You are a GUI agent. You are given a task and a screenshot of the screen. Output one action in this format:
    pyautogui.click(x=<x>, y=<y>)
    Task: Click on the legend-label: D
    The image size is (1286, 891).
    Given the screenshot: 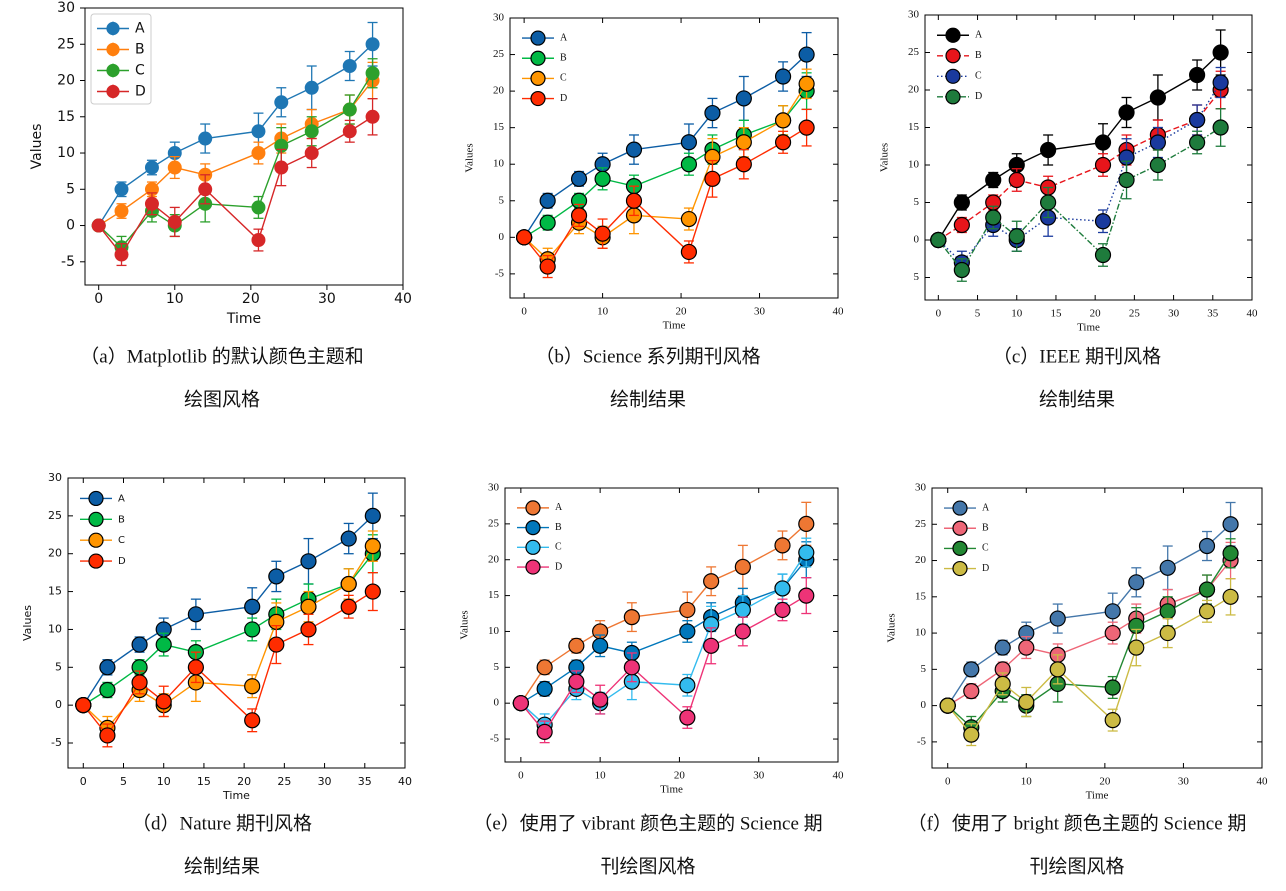 What is the action you would take?
    pyautogui.click(x=978, y=96)
    